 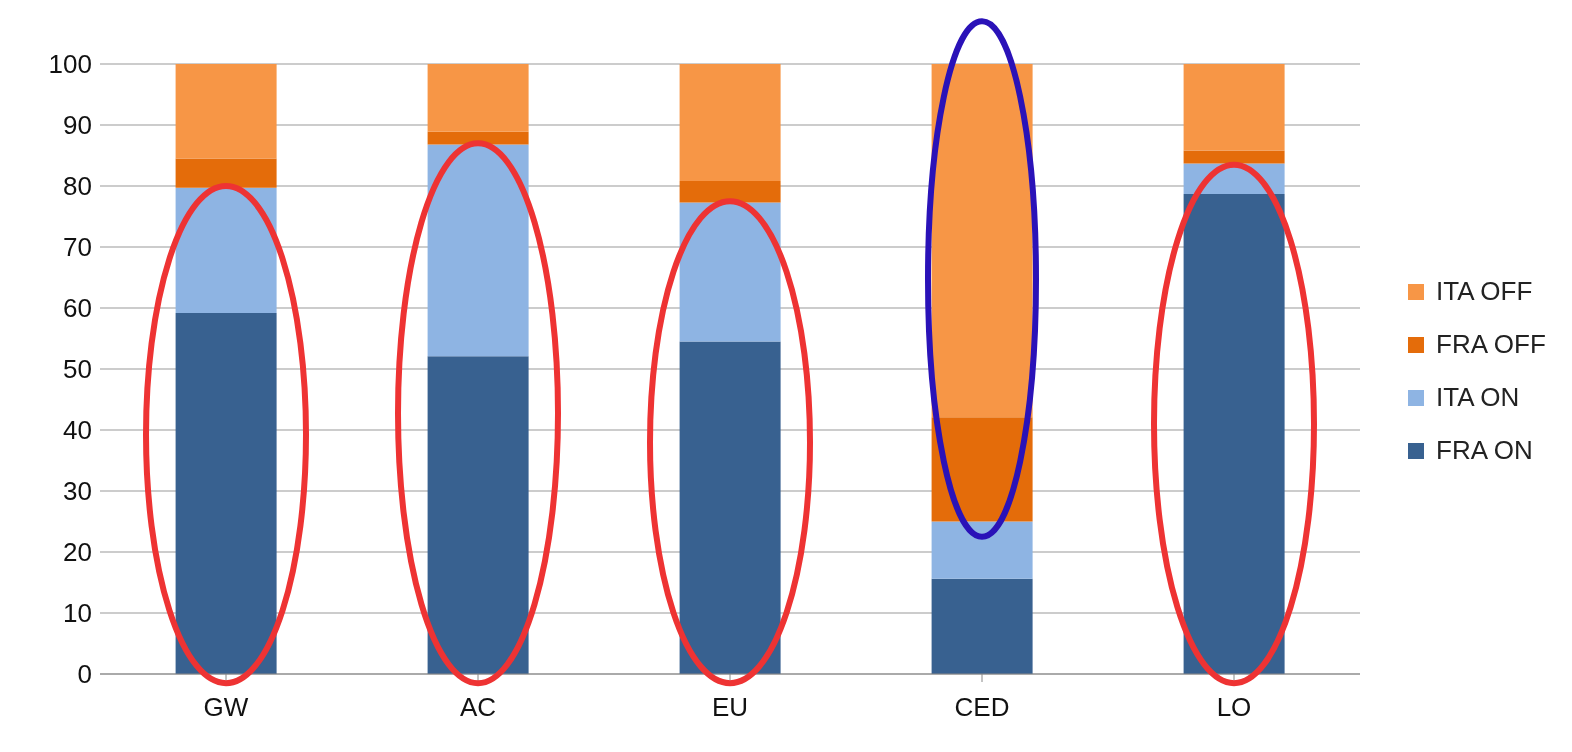 What do you see at coordinates (1484, 450) in the screenshot?
I see `legend-label: FRA ON` at bounding box center [1484, 450].